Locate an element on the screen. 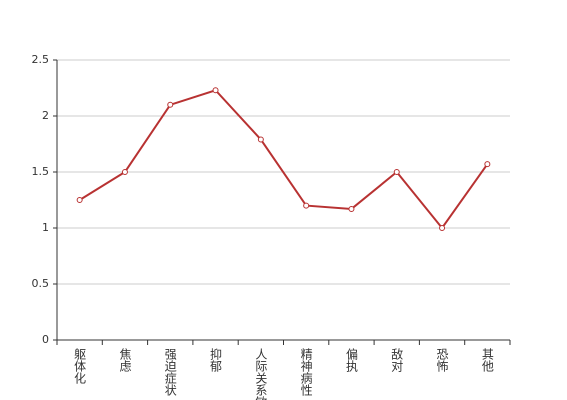 The width and height of the screenshot is (567, 400). x-tick-label: 其他 is located at coordinates (487, 360).